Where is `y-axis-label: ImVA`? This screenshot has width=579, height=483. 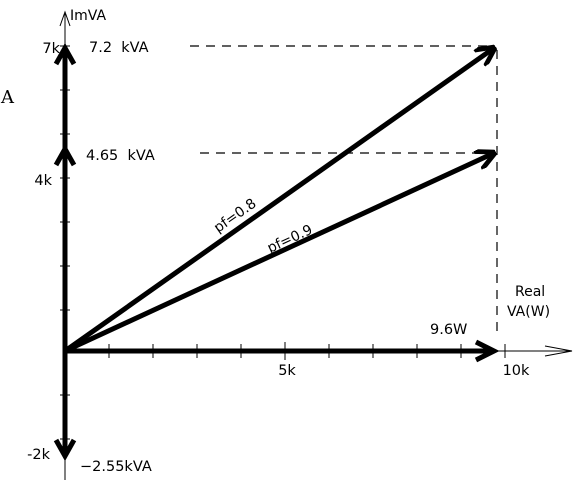
y-axis-label: ImVA is located at coordinates (88, 16).